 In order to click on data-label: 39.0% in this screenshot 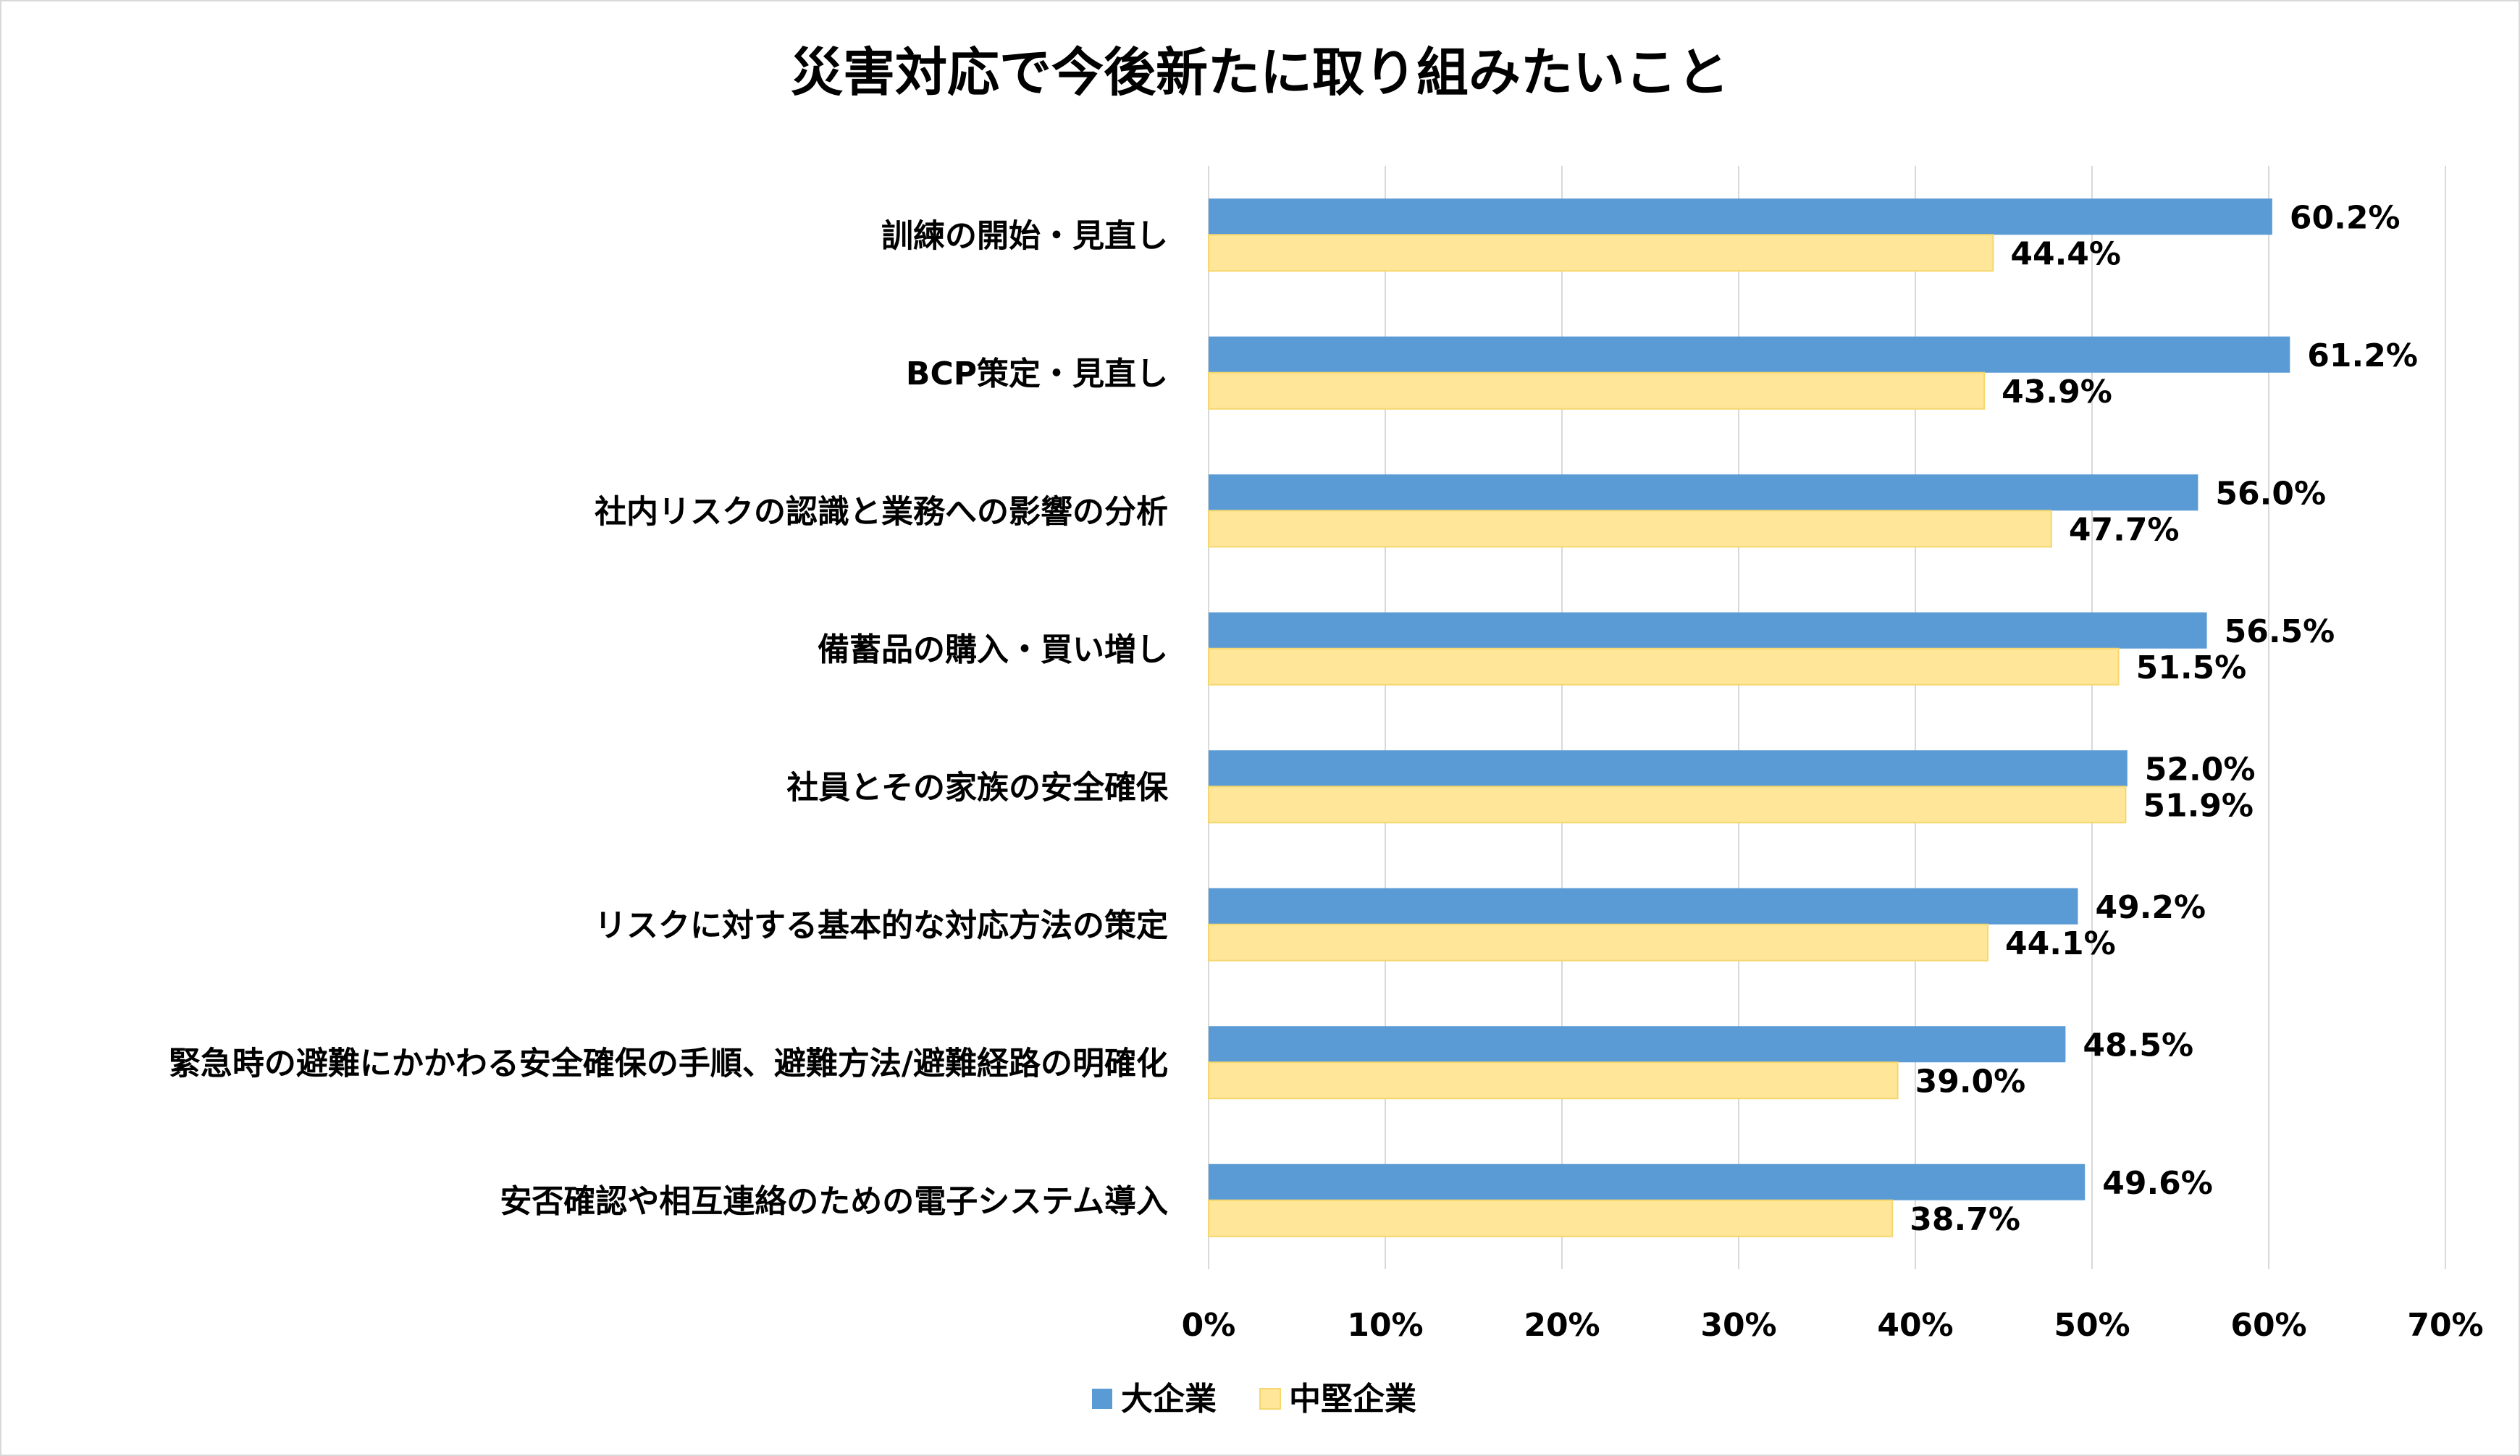, I will do `click(1970, 1081)`.